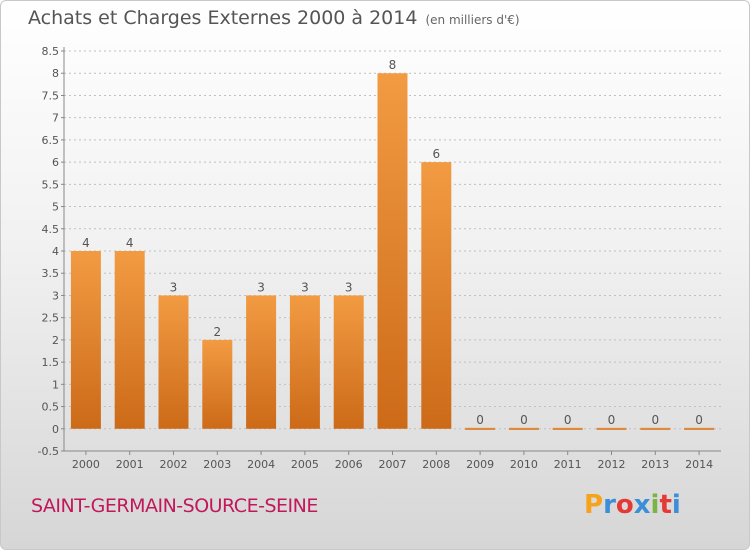  I want to click on bar-2007, so click(392, 251).